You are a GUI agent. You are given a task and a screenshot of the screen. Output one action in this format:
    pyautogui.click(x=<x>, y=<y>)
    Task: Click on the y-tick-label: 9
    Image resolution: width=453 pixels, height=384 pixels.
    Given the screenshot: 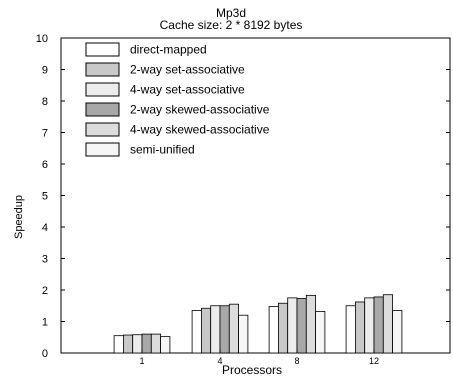 What is the action you would take?
    pyautogui.click(x=45, y=71)
    